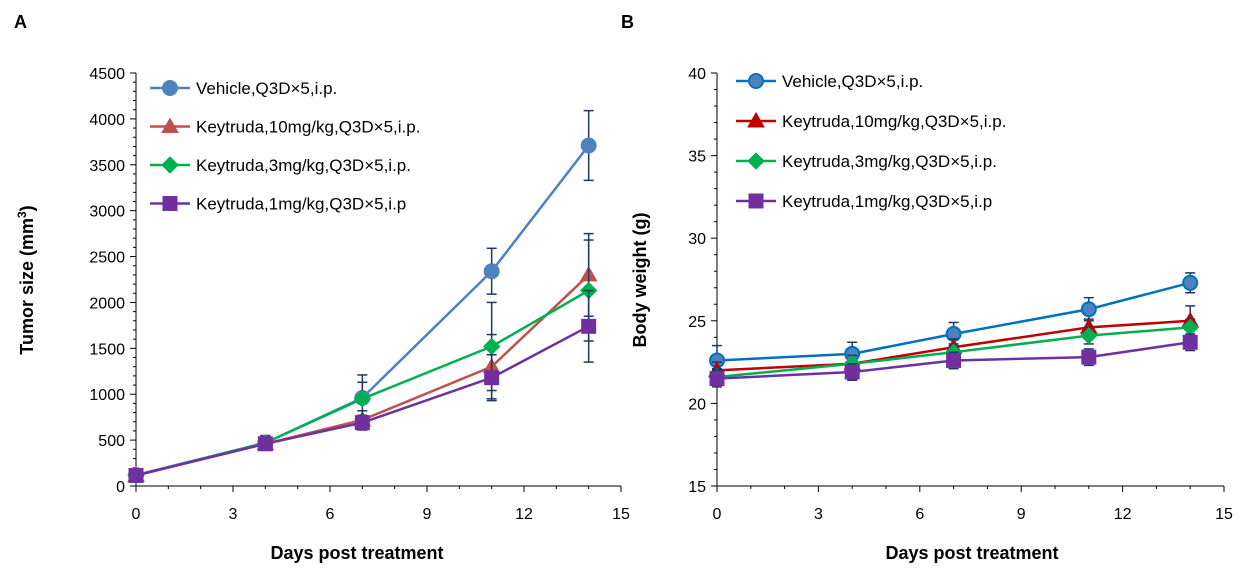 The image size is (1257, 580). I want to click on panel-a-y-axis-title: Tumor size (mm3), so click(26, 279).